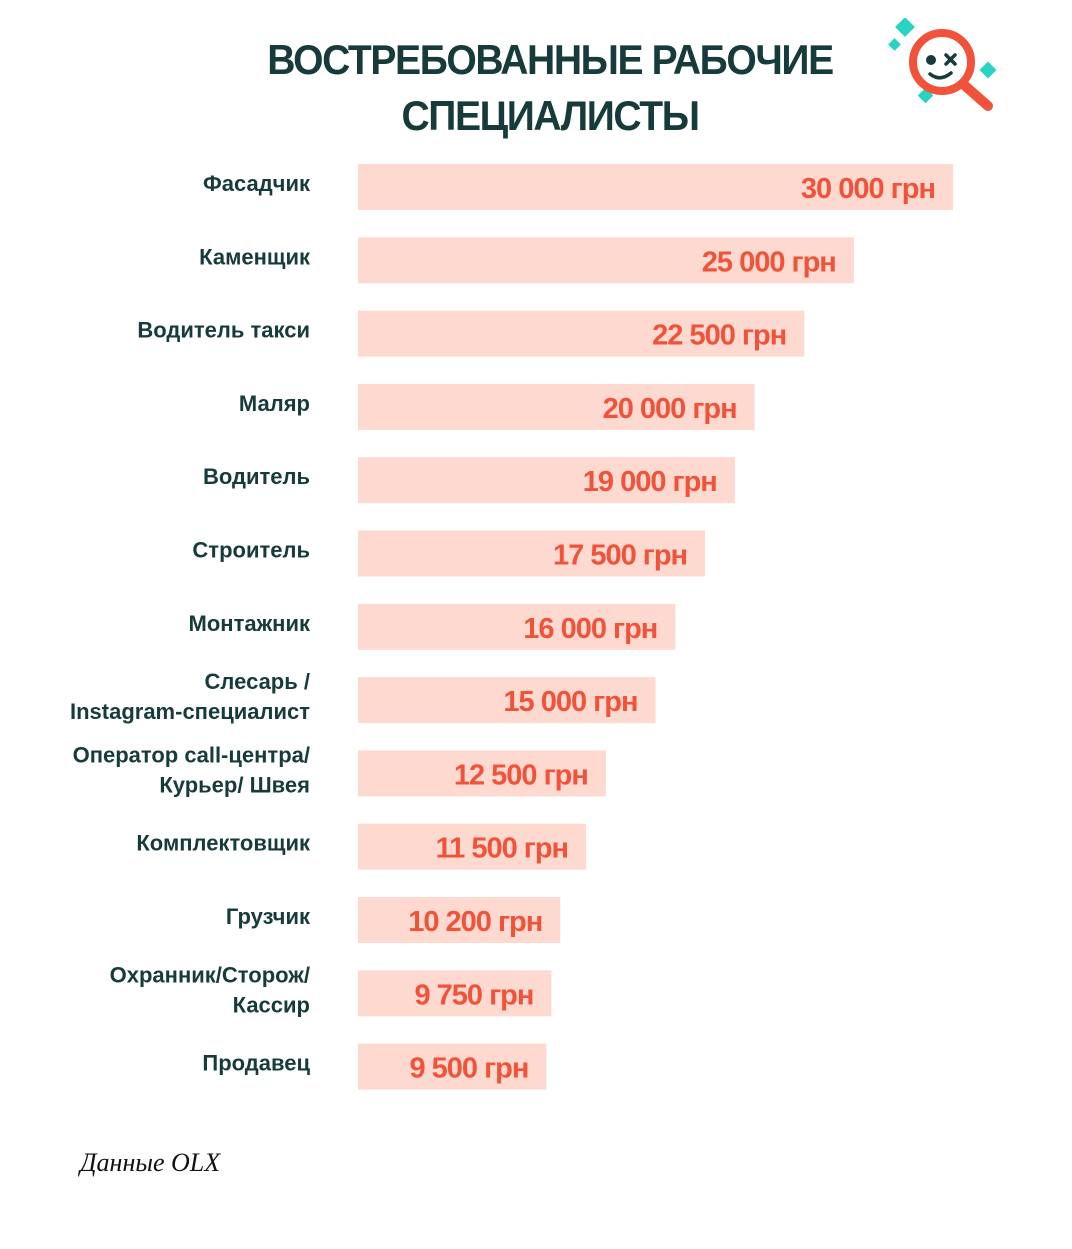 The image size is (1072, 1249). Describe the element at coordinates (257, 183) in the screenshot. I see `category-label: Фасадчик` at that location.